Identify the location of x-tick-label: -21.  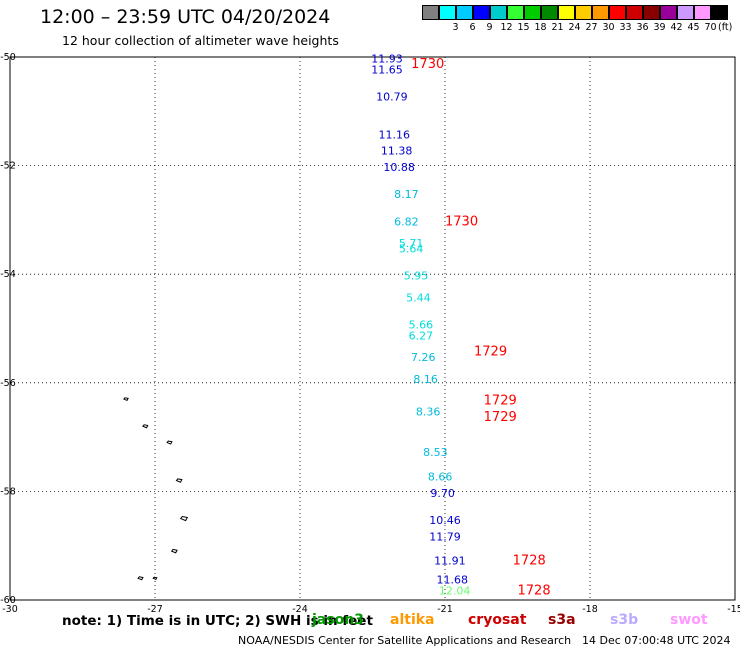
(445, 609).